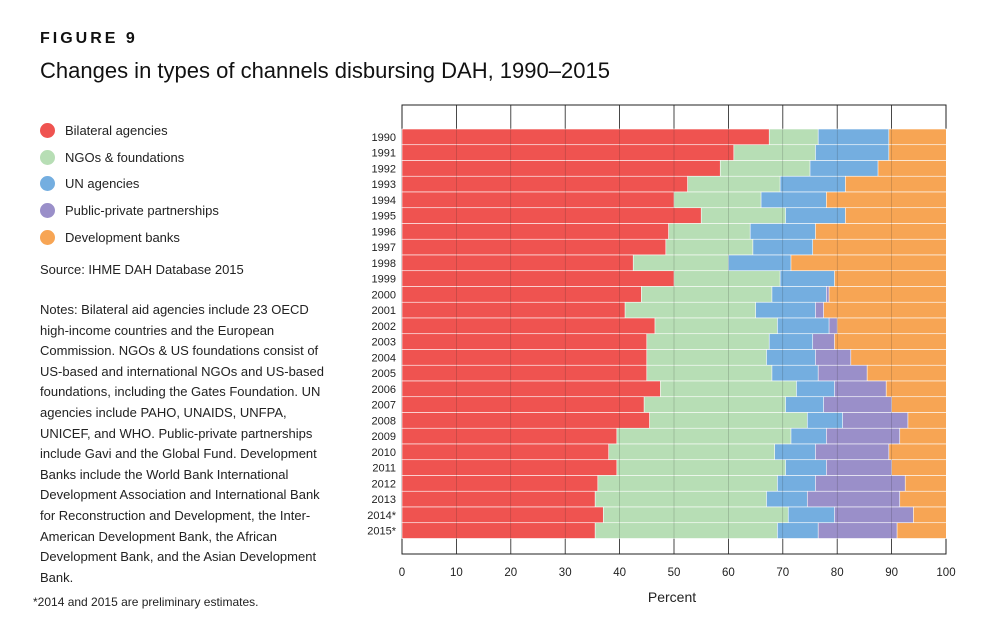 Image resolution: width=996 pixels, height=631 pixels. Describe the element at coordinates (116, 130) in the screenshot. I see `legend-label-bilateral: Bilateral agencies` at that location.